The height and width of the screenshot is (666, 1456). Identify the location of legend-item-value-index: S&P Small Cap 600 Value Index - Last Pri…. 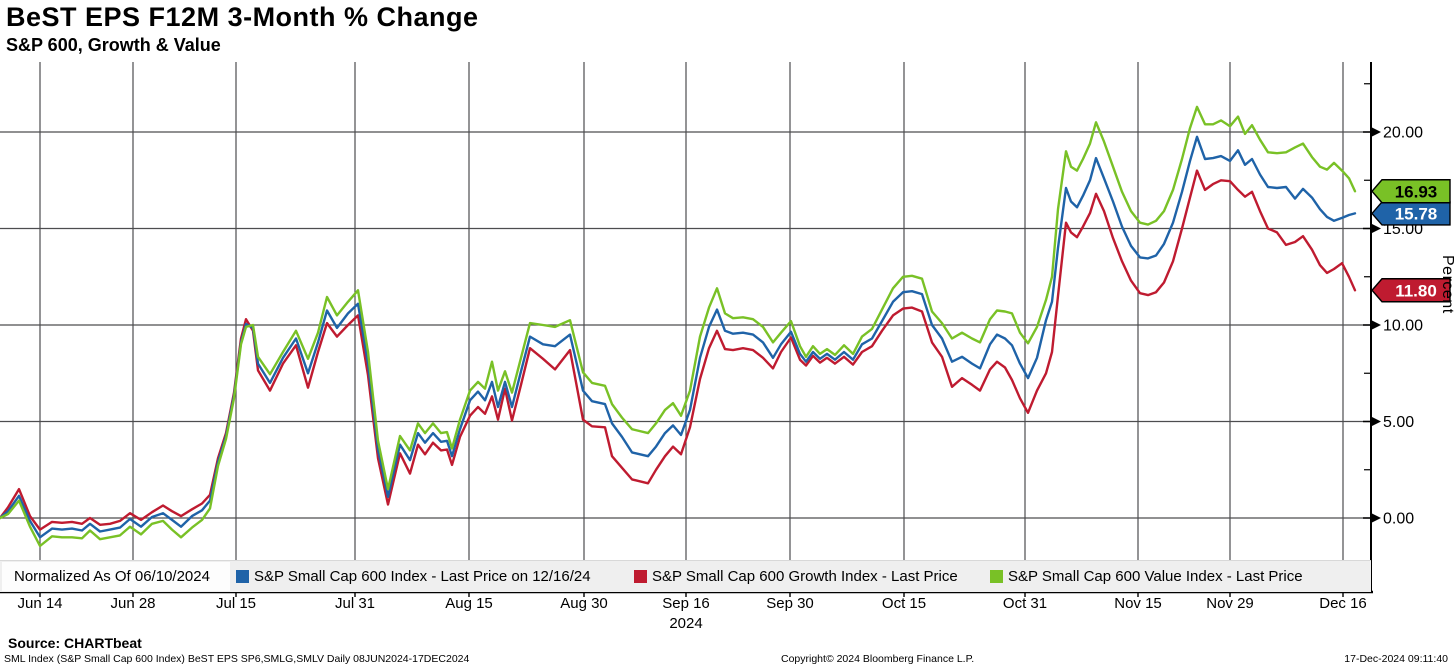
(1146, 576).